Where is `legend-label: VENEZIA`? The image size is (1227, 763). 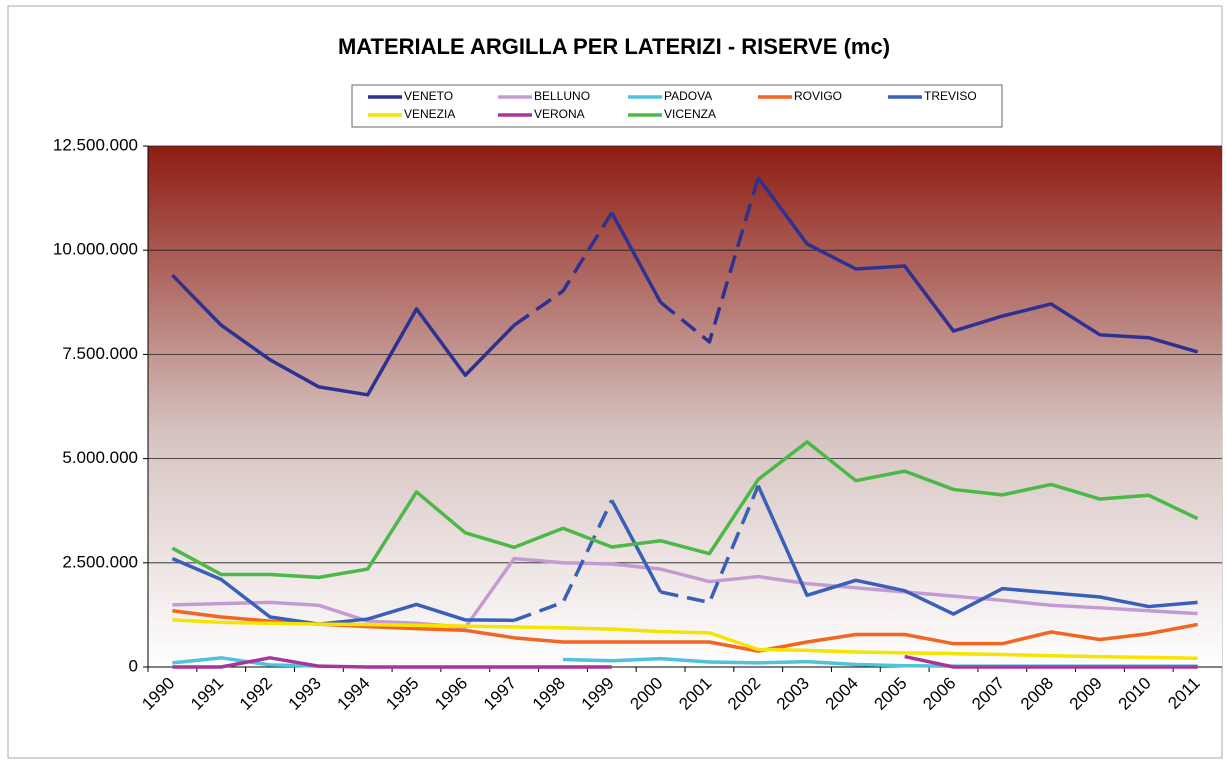 legend-label: VENEZIA is located at coordinates (429, 114).